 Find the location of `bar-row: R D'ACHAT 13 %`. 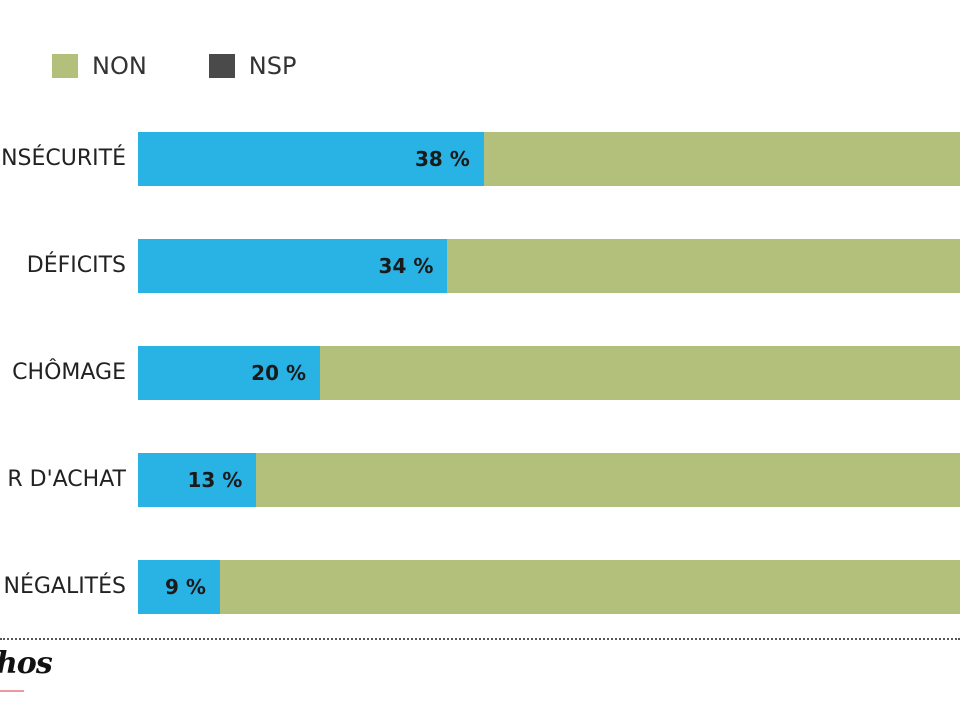

bar-row: R D'ACHAT 13 % is located at coordinates (480, 480).